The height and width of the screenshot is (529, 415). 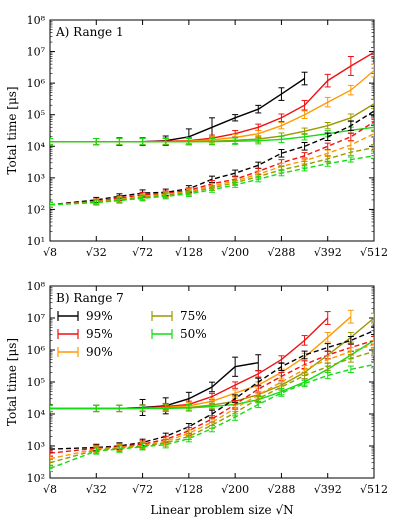 What do you see at coordinates (90, 298) in the screenshot?
I see `panel-title: B) Range 7` at bounding box center [90, 298].